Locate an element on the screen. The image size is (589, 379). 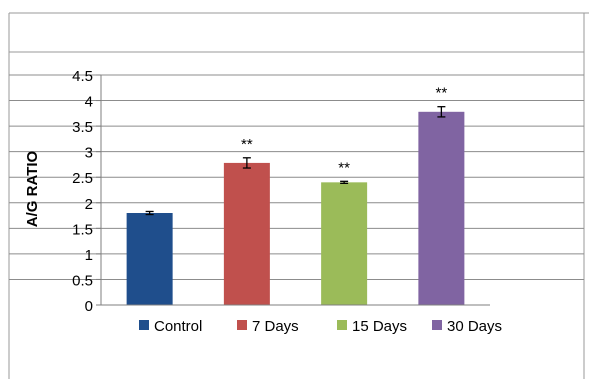
y-tick-label-8: 4 is located at coordinates (89, 102).